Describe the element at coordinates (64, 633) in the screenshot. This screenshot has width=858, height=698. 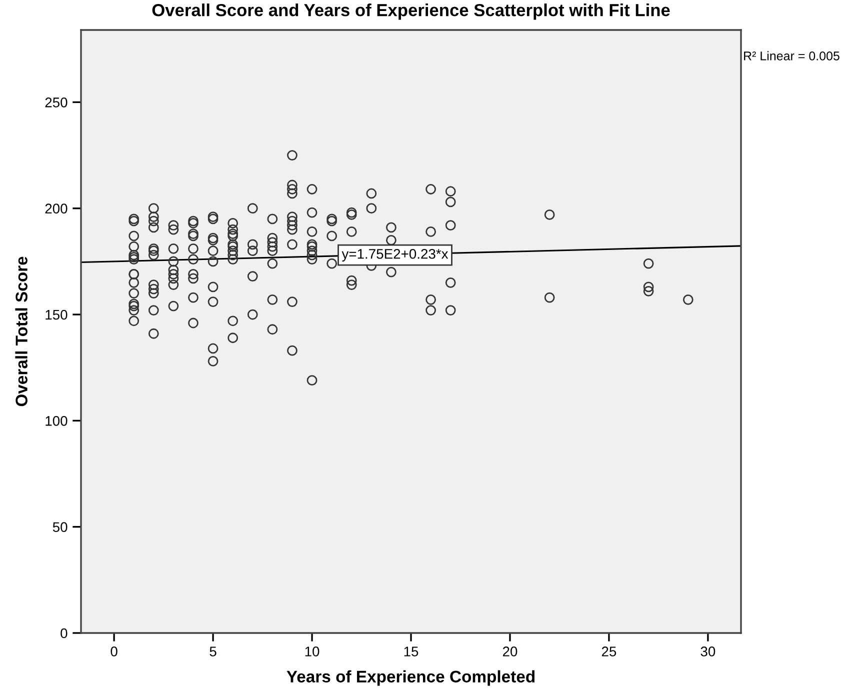
I see `y-tick-label: 0` at that location.